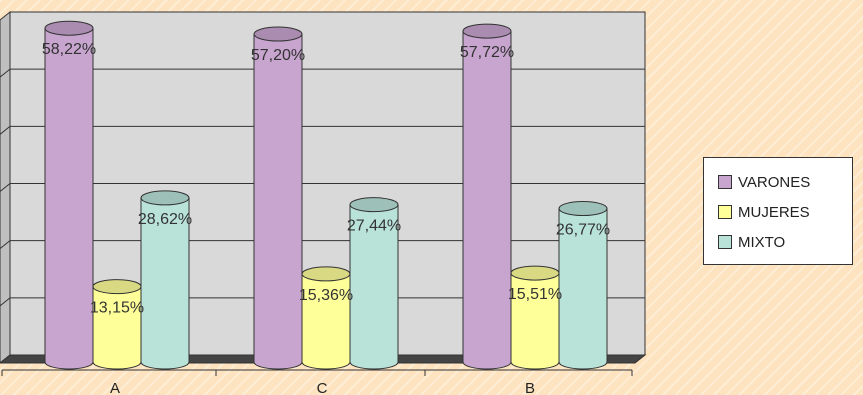  I want to click on data-label: 15,51%, so click(535, 294).